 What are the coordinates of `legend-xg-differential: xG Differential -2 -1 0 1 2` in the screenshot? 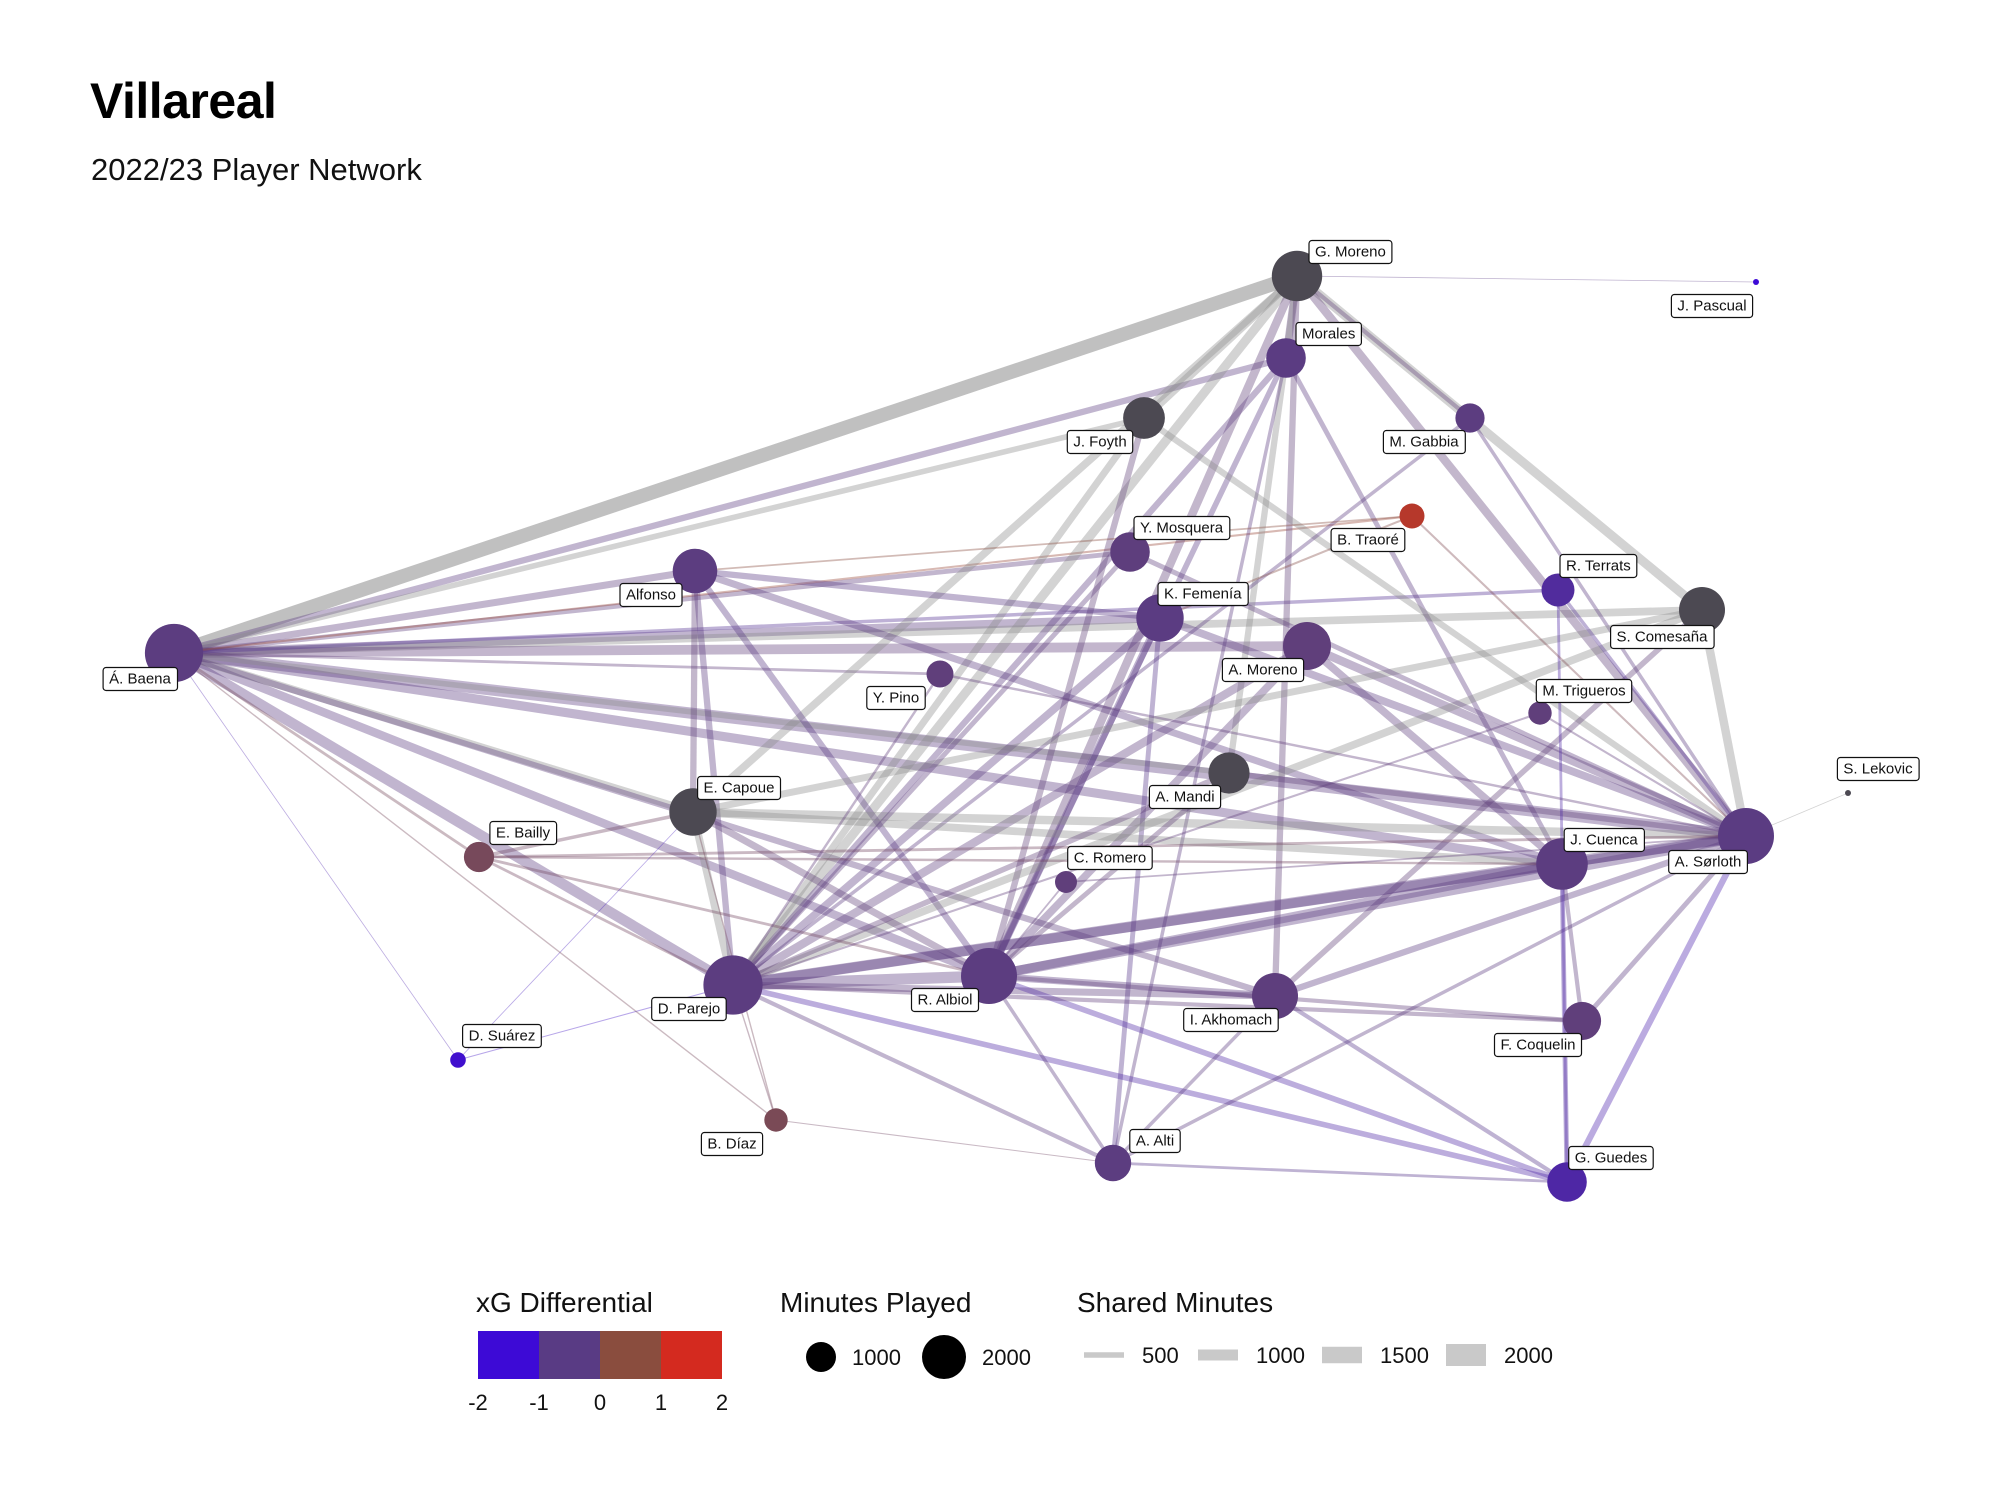 It's located at (598, 1351).